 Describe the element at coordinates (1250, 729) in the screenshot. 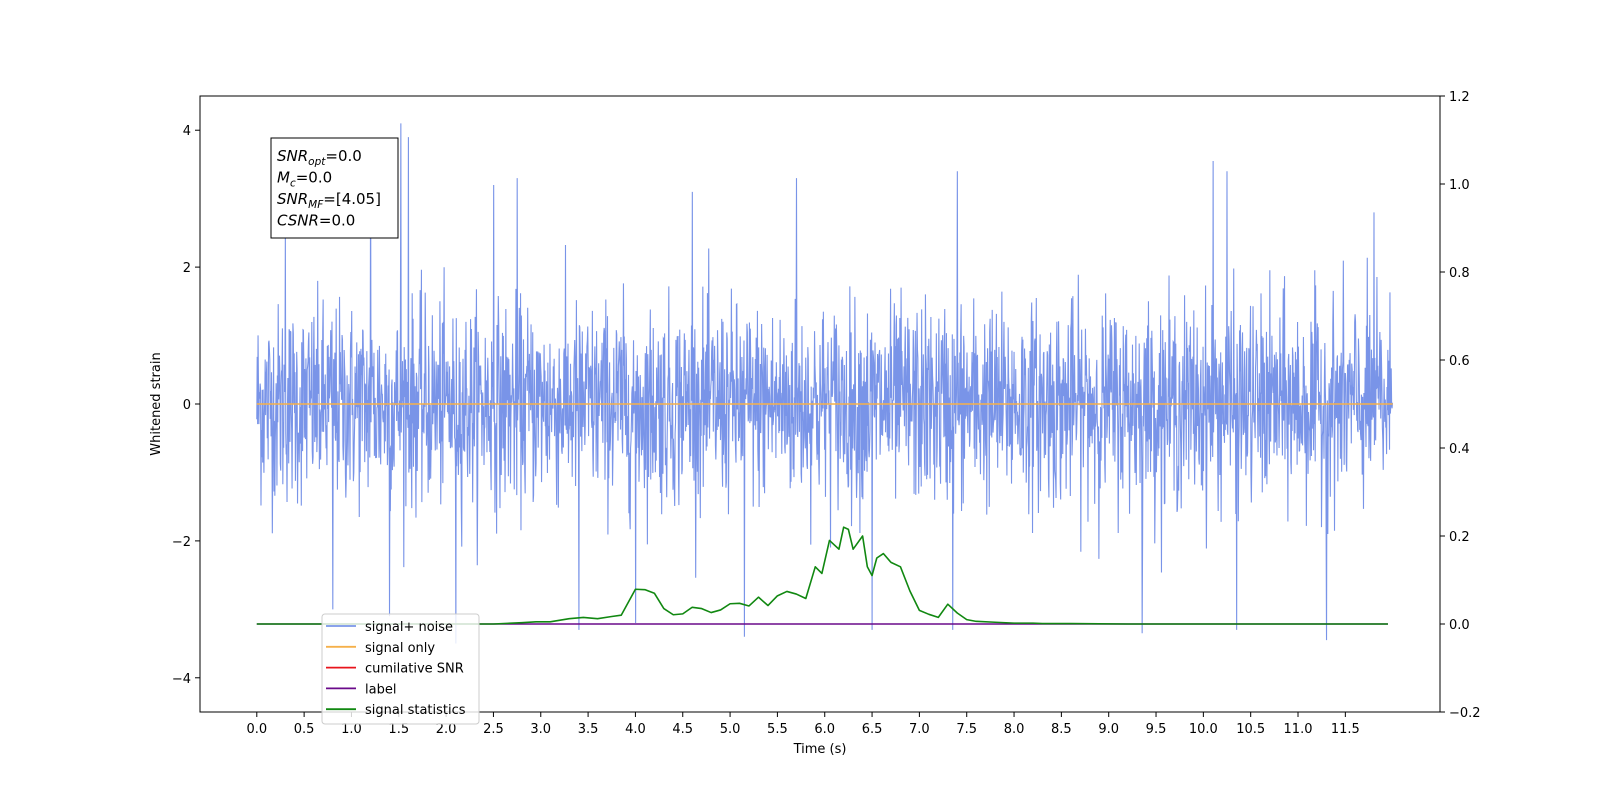

I see `x-tick-label: 10.5` at that location.